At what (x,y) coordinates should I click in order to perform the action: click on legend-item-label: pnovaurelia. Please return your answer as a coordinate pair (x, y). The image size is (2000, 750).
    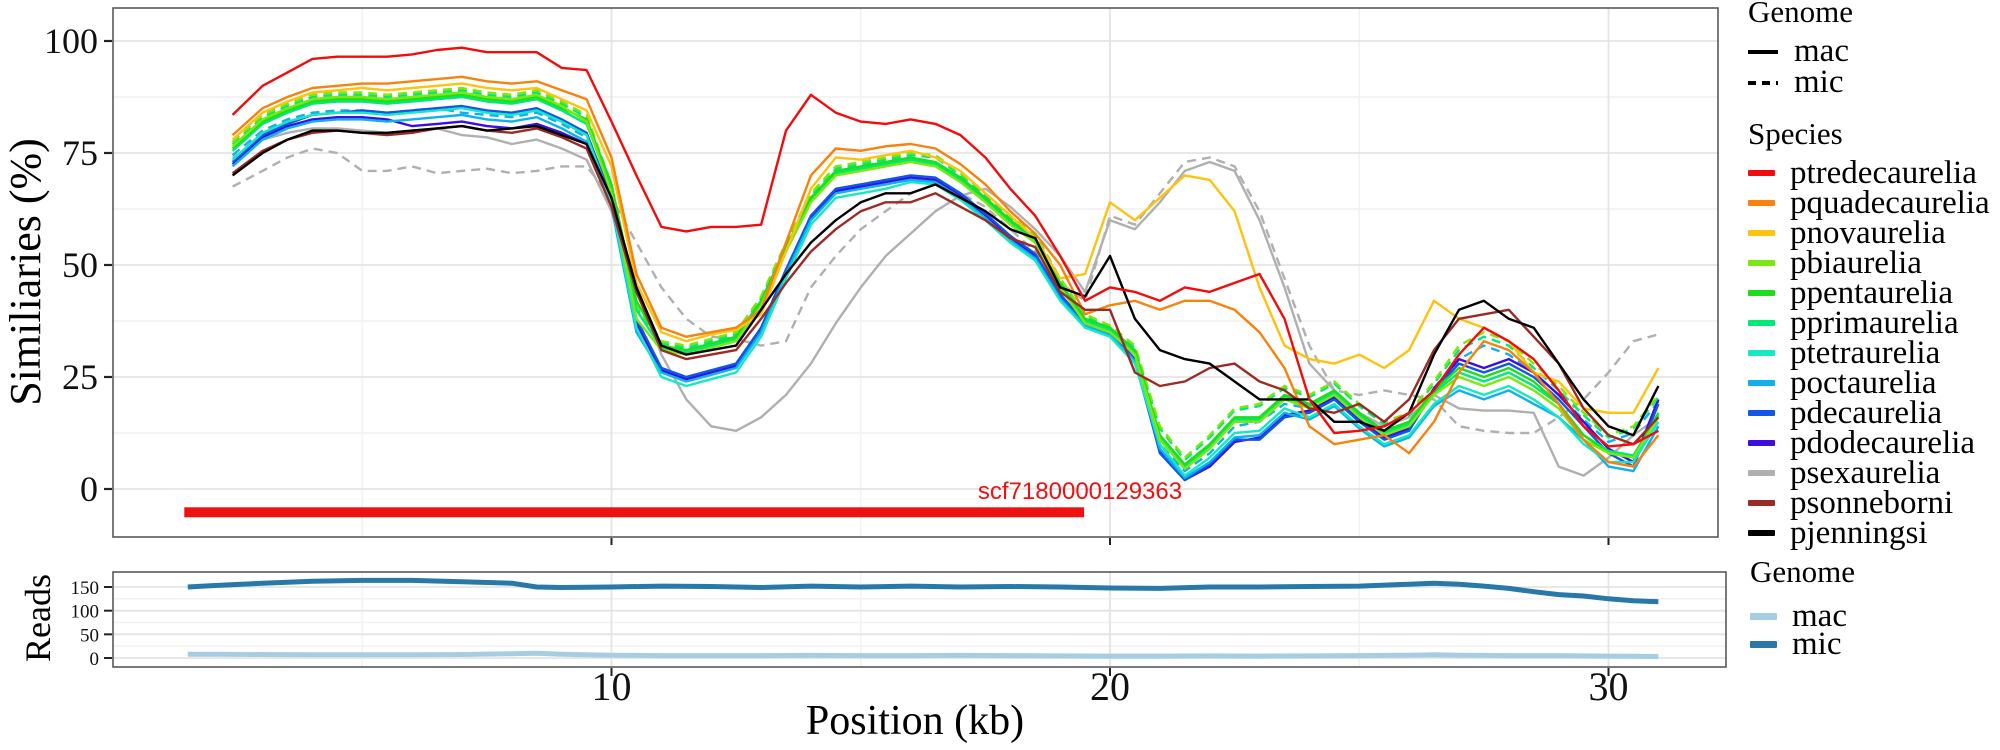
    Looking at the image, I should click on (1868, 232).